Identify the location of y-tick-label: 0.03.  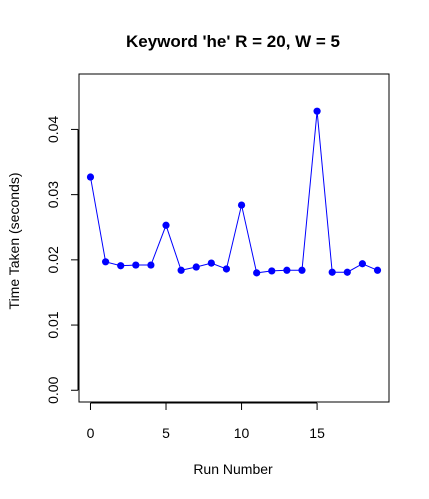
(53, 194).